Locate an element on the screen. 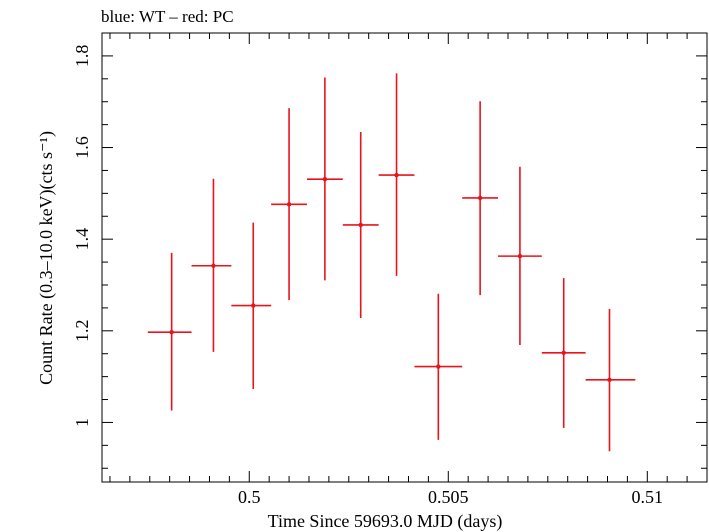 The width and height of the screenshot is (709, 532). y-tick-label: 1.2 is located at coordinates (82, 331).